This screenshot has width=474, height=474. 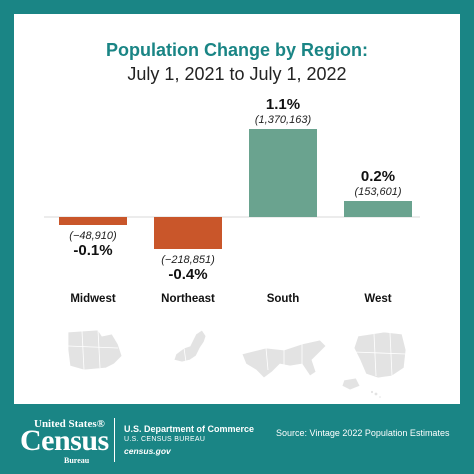 What do you see at coordinates (92, 250) in the screenshot?
I see `percent-label-midwest: -0.1%` at bounding box center [92, 250].